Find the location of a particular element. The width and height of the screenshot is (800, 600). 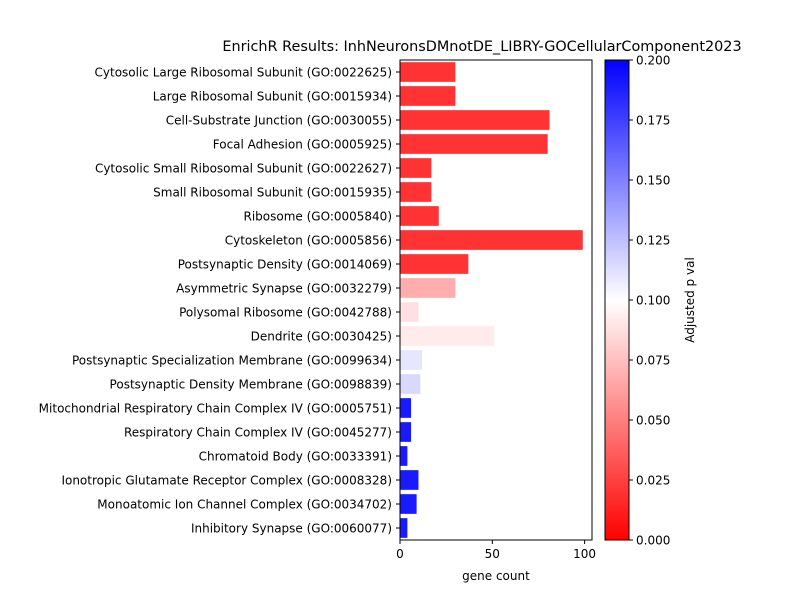

colorbar-tick-label: 0.075 is located at coordinates (653, 361).